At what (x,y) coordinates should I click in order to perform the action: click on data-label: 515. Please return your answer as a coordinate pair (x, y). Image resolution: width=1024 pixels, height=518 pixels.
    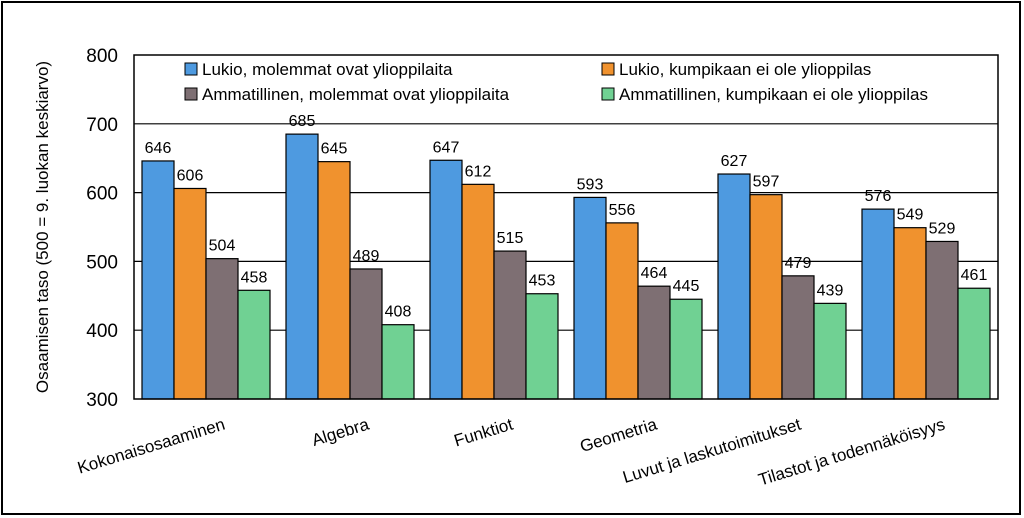
    Looking at the image, I should click on (510, 238).